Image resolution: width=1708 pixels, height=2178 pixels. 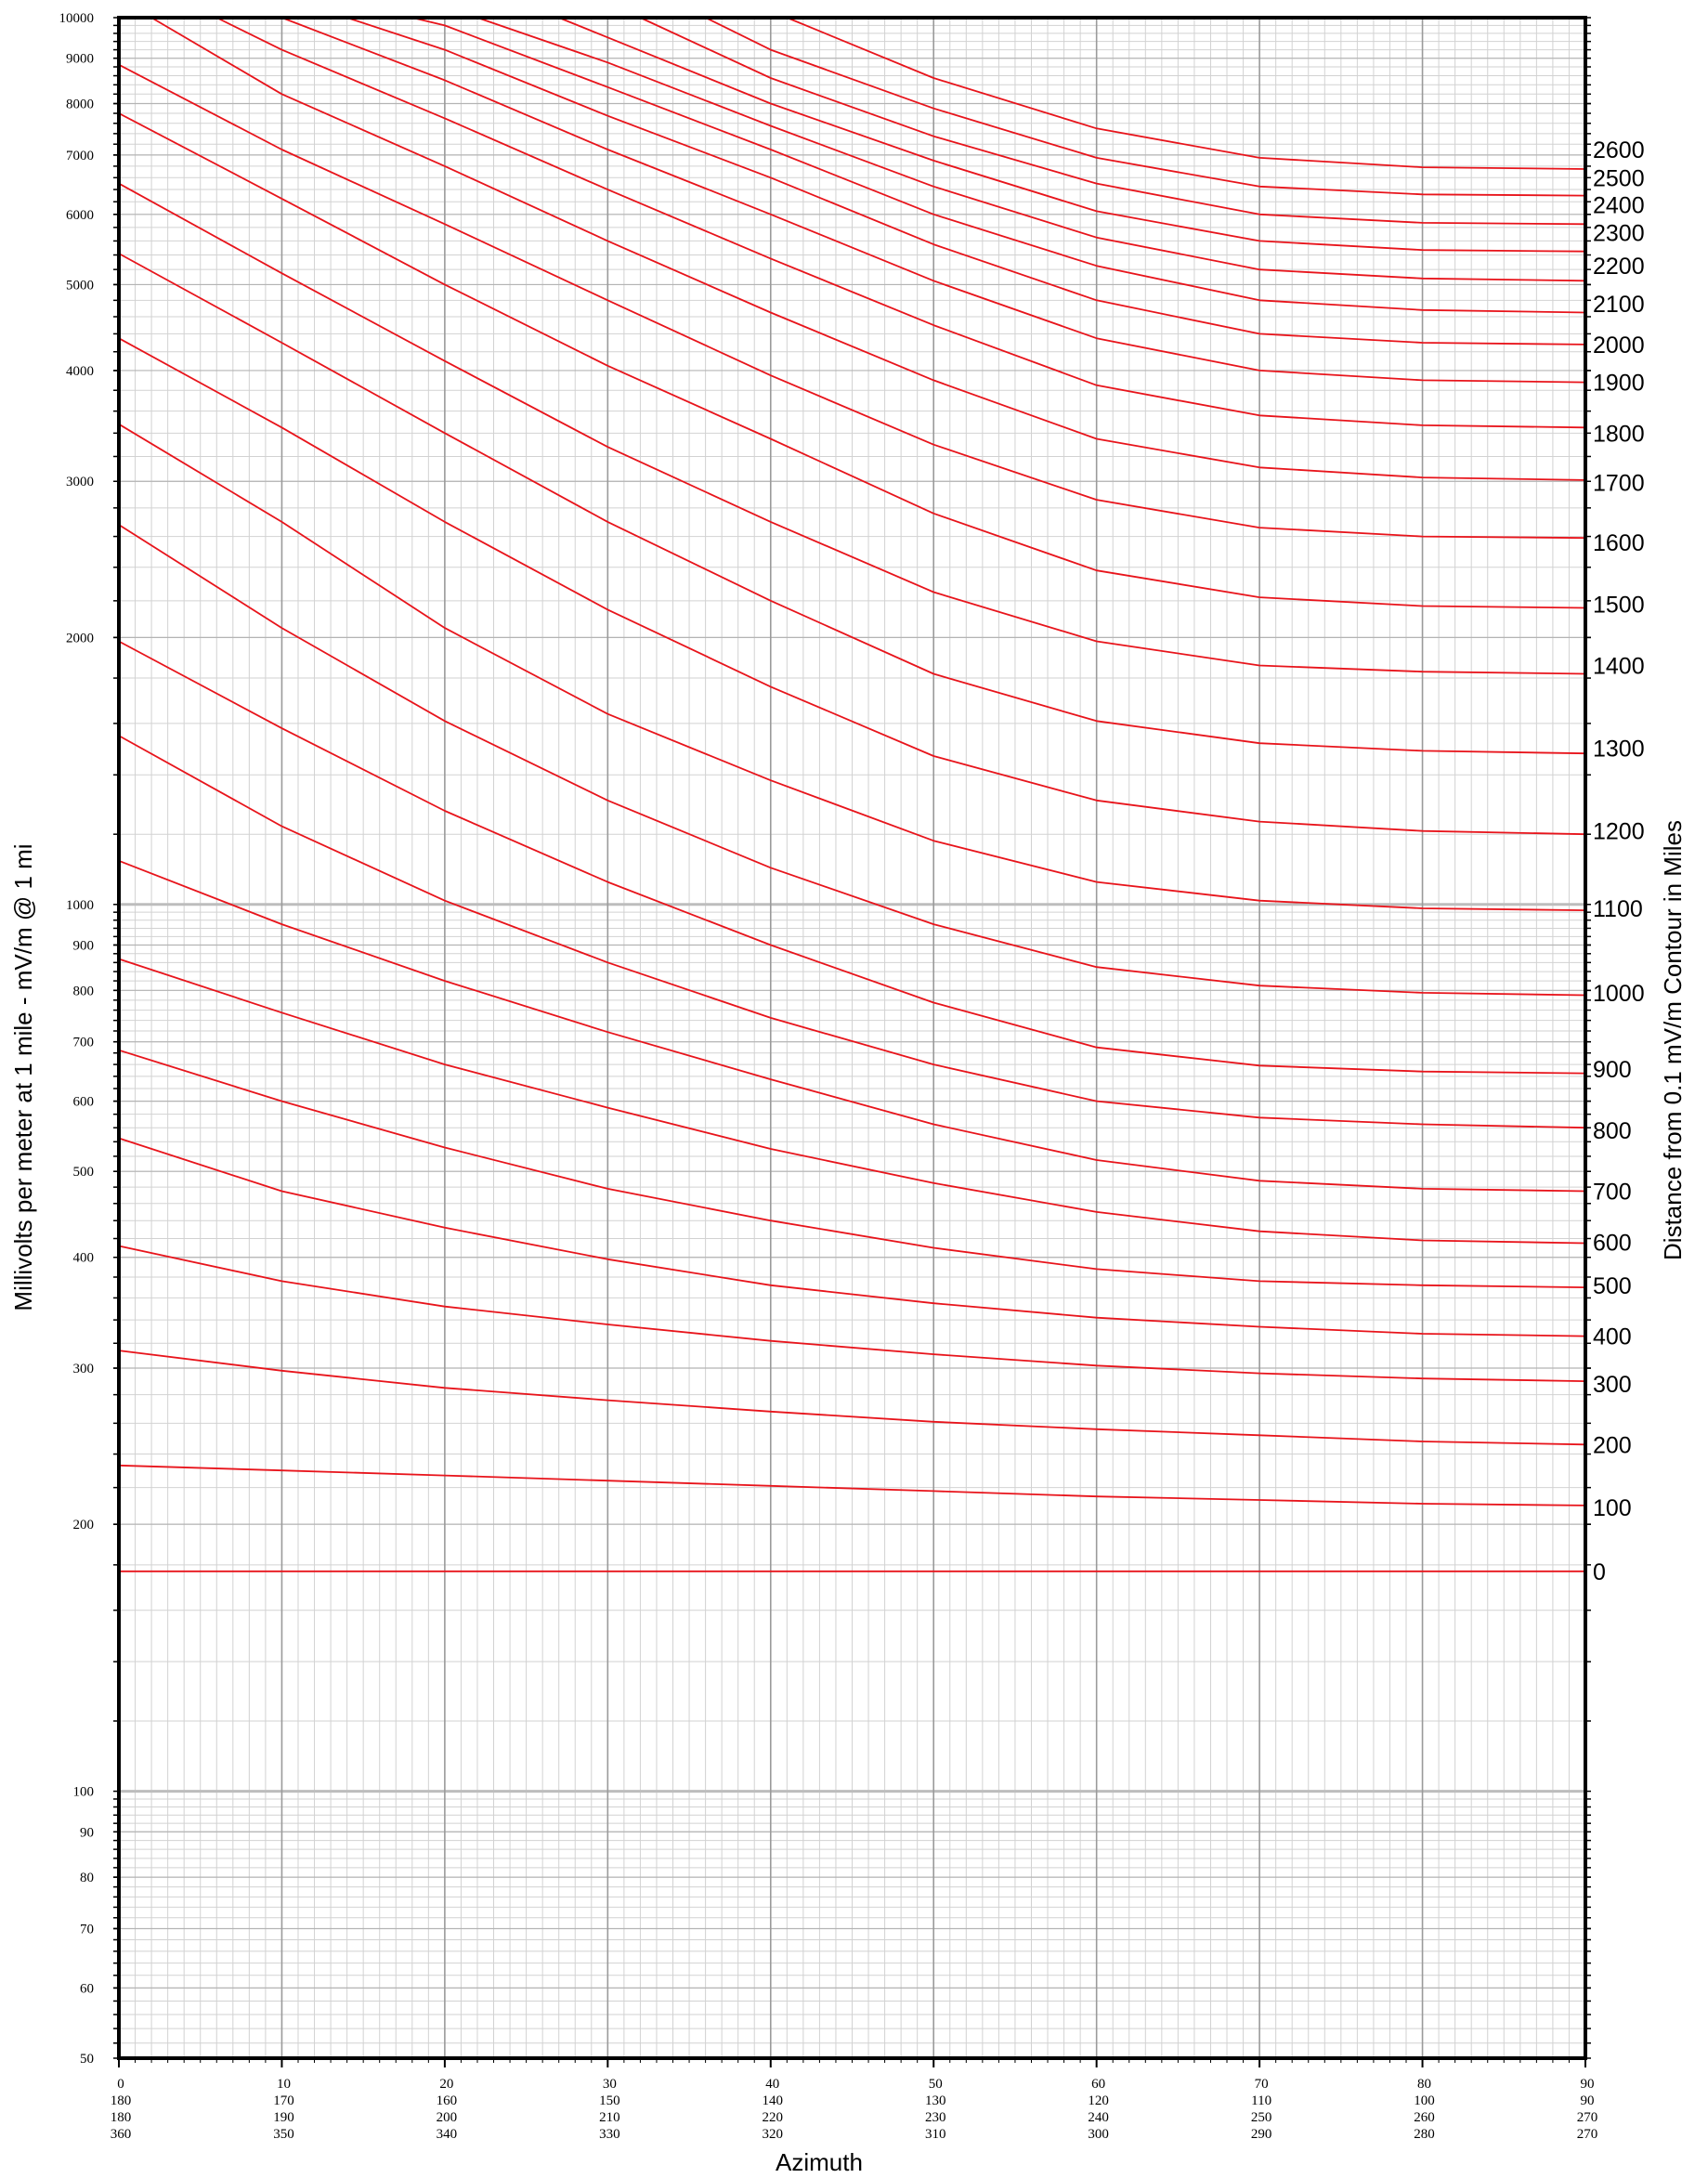 I want to click on y-tick-label: 9000, so click(x=80, y=60).